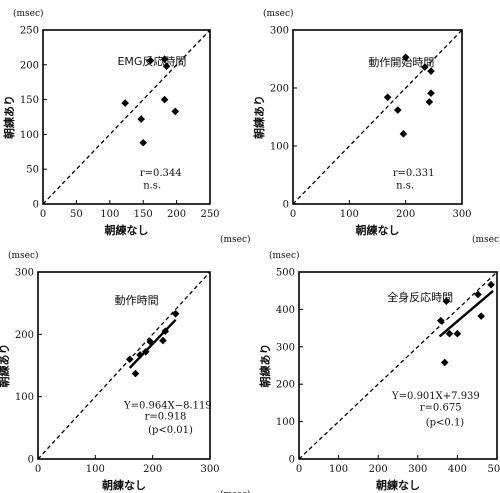  What do you see at coordinates (29, 31) in the screenshot?
I see `y-tick-label: 250` at bounding box center [29, 31].